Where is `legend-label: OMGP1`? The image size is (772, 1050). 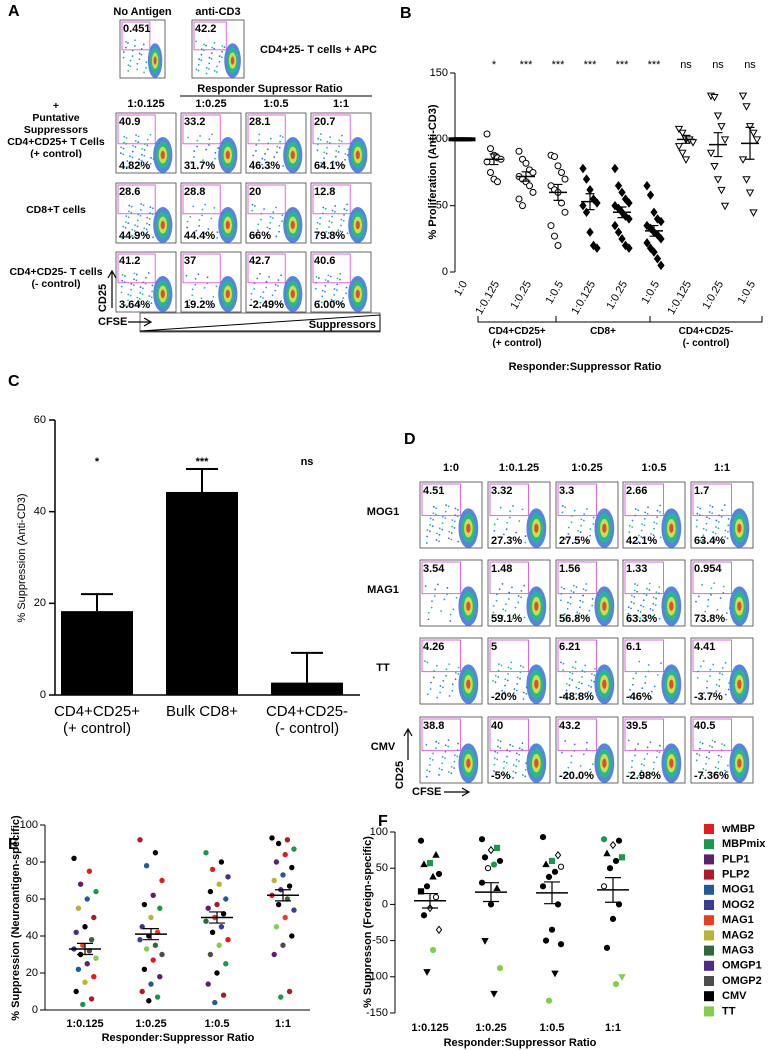 legend-label: OMGP1 is located at coordinates (742, 966).